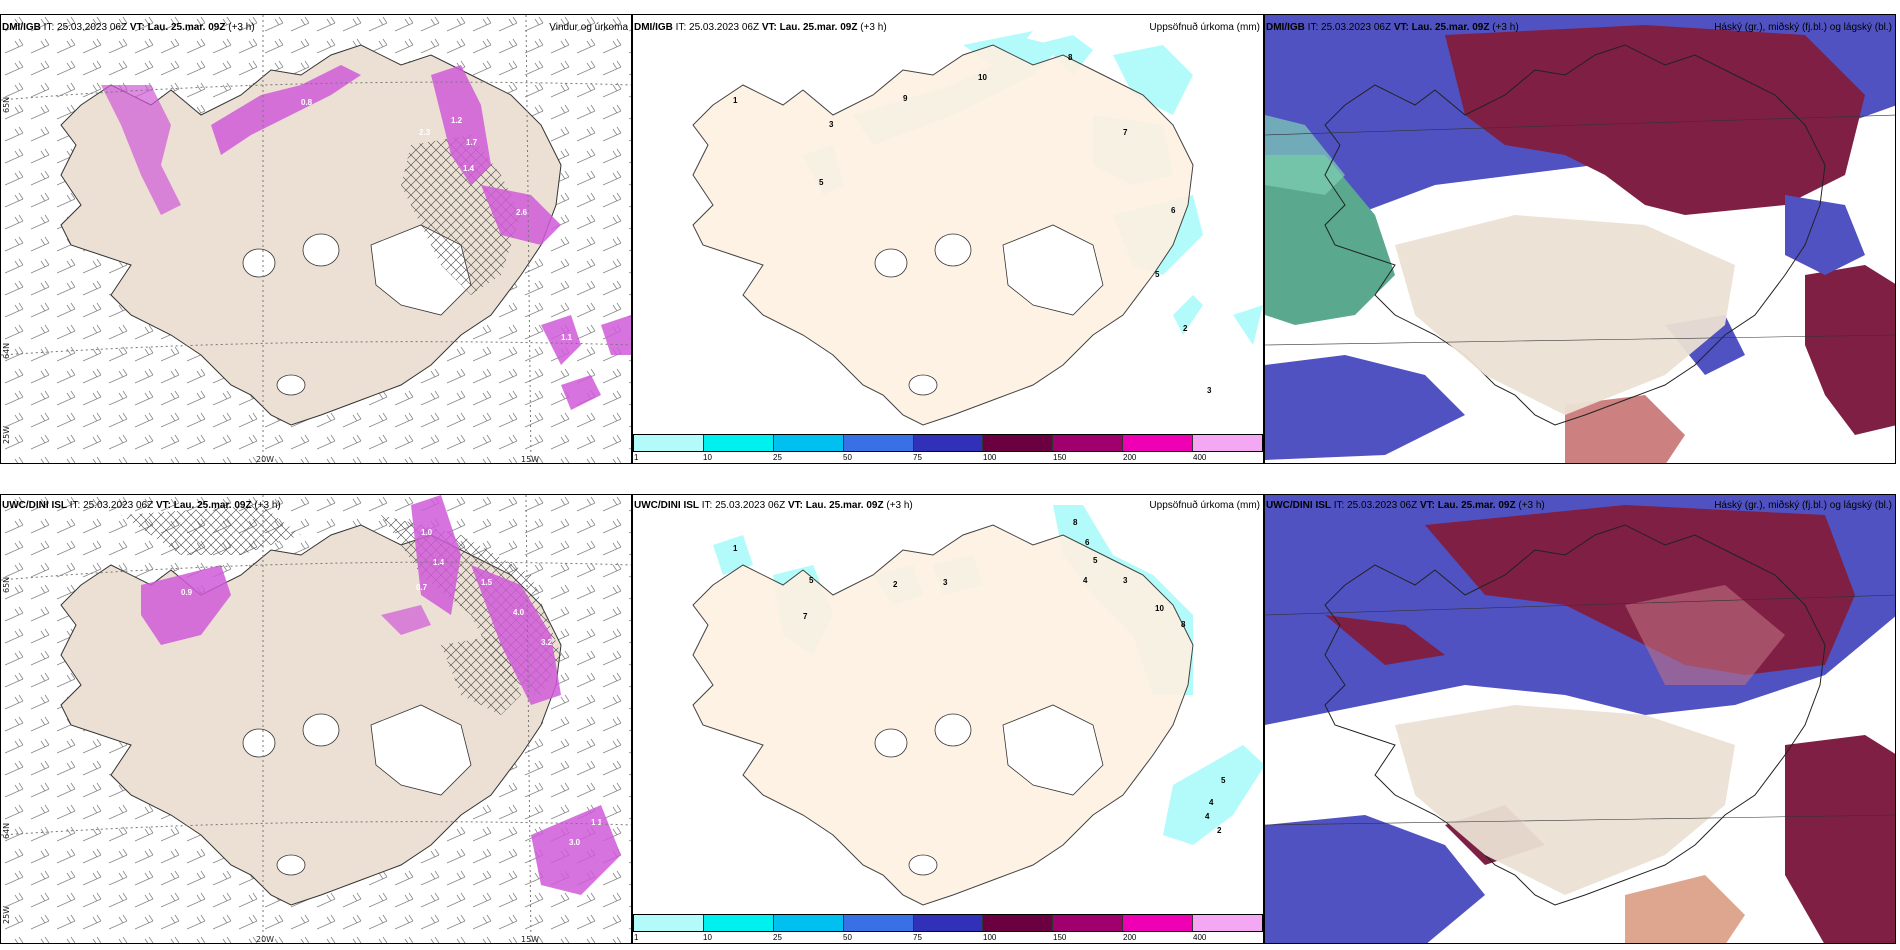  Describe the element at coordinates (439, 562) in the screenshot. I see `precip-label: 1.4` at that location.